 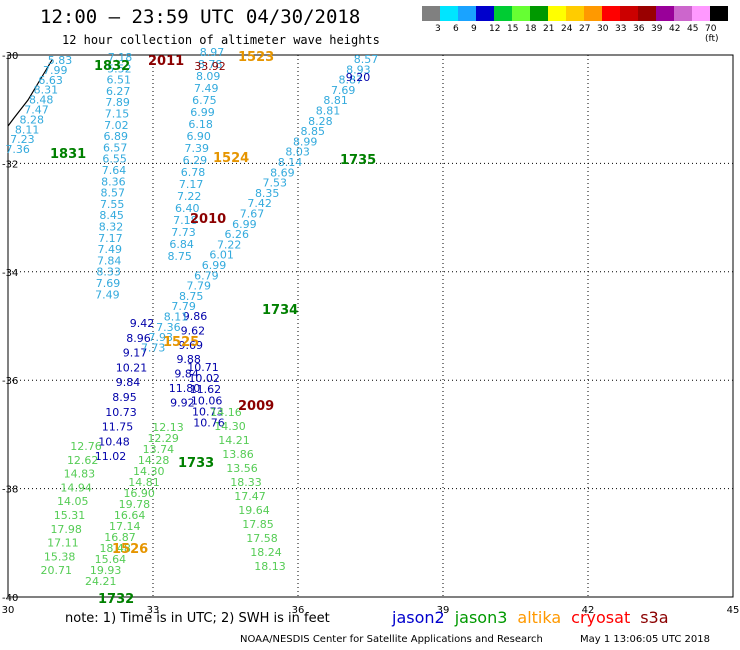 What do you see at coordinates (109, 260) in the screenshot?
I see `wave-height-value: 7.84` at bounding box center [109, 260].